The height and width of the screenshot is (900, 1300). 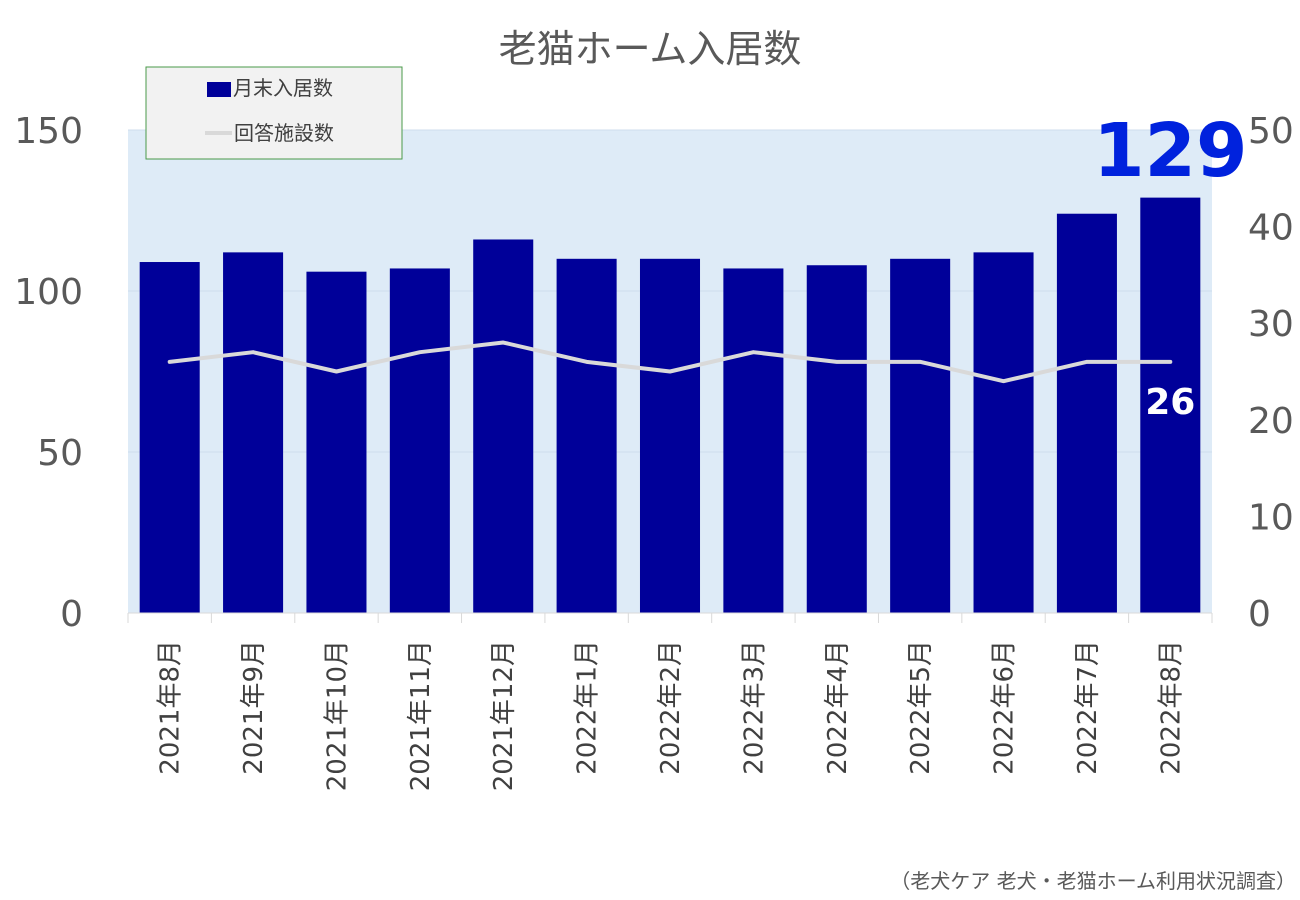 I want to click on line-last-value-label: 26, so click(x=1170, y=402).